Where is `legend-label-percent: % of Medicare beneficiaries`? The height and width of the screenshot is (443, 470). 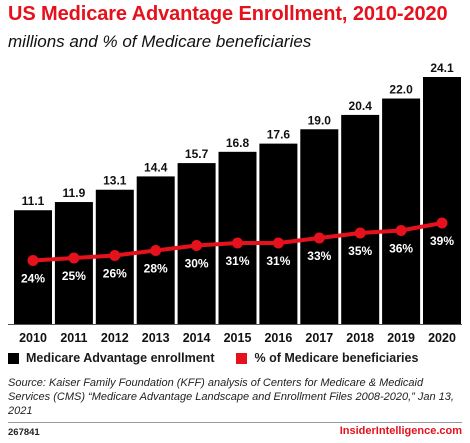 legend-label-percent: % of Medicare beneficiaries is located at coordinates (336, 358).